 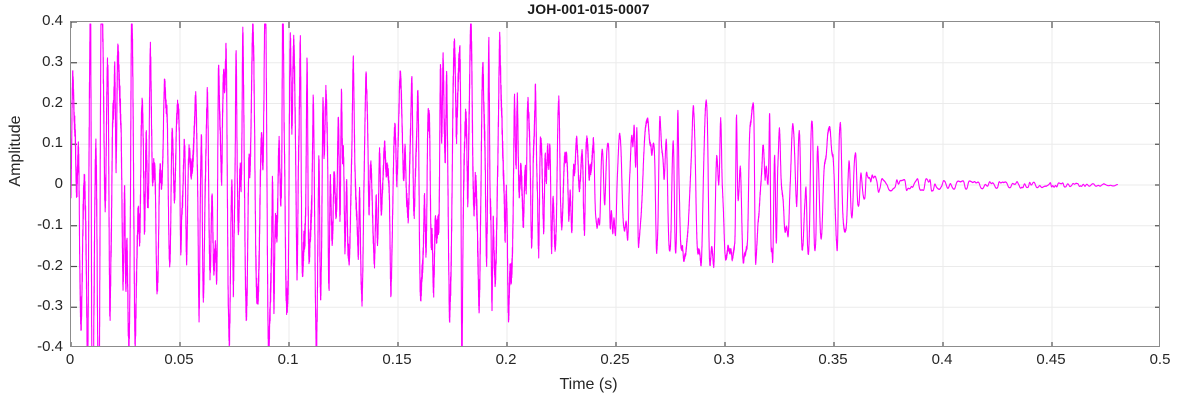 I want to click on y-tick-label: 0.1, so click(x=52, y=143).